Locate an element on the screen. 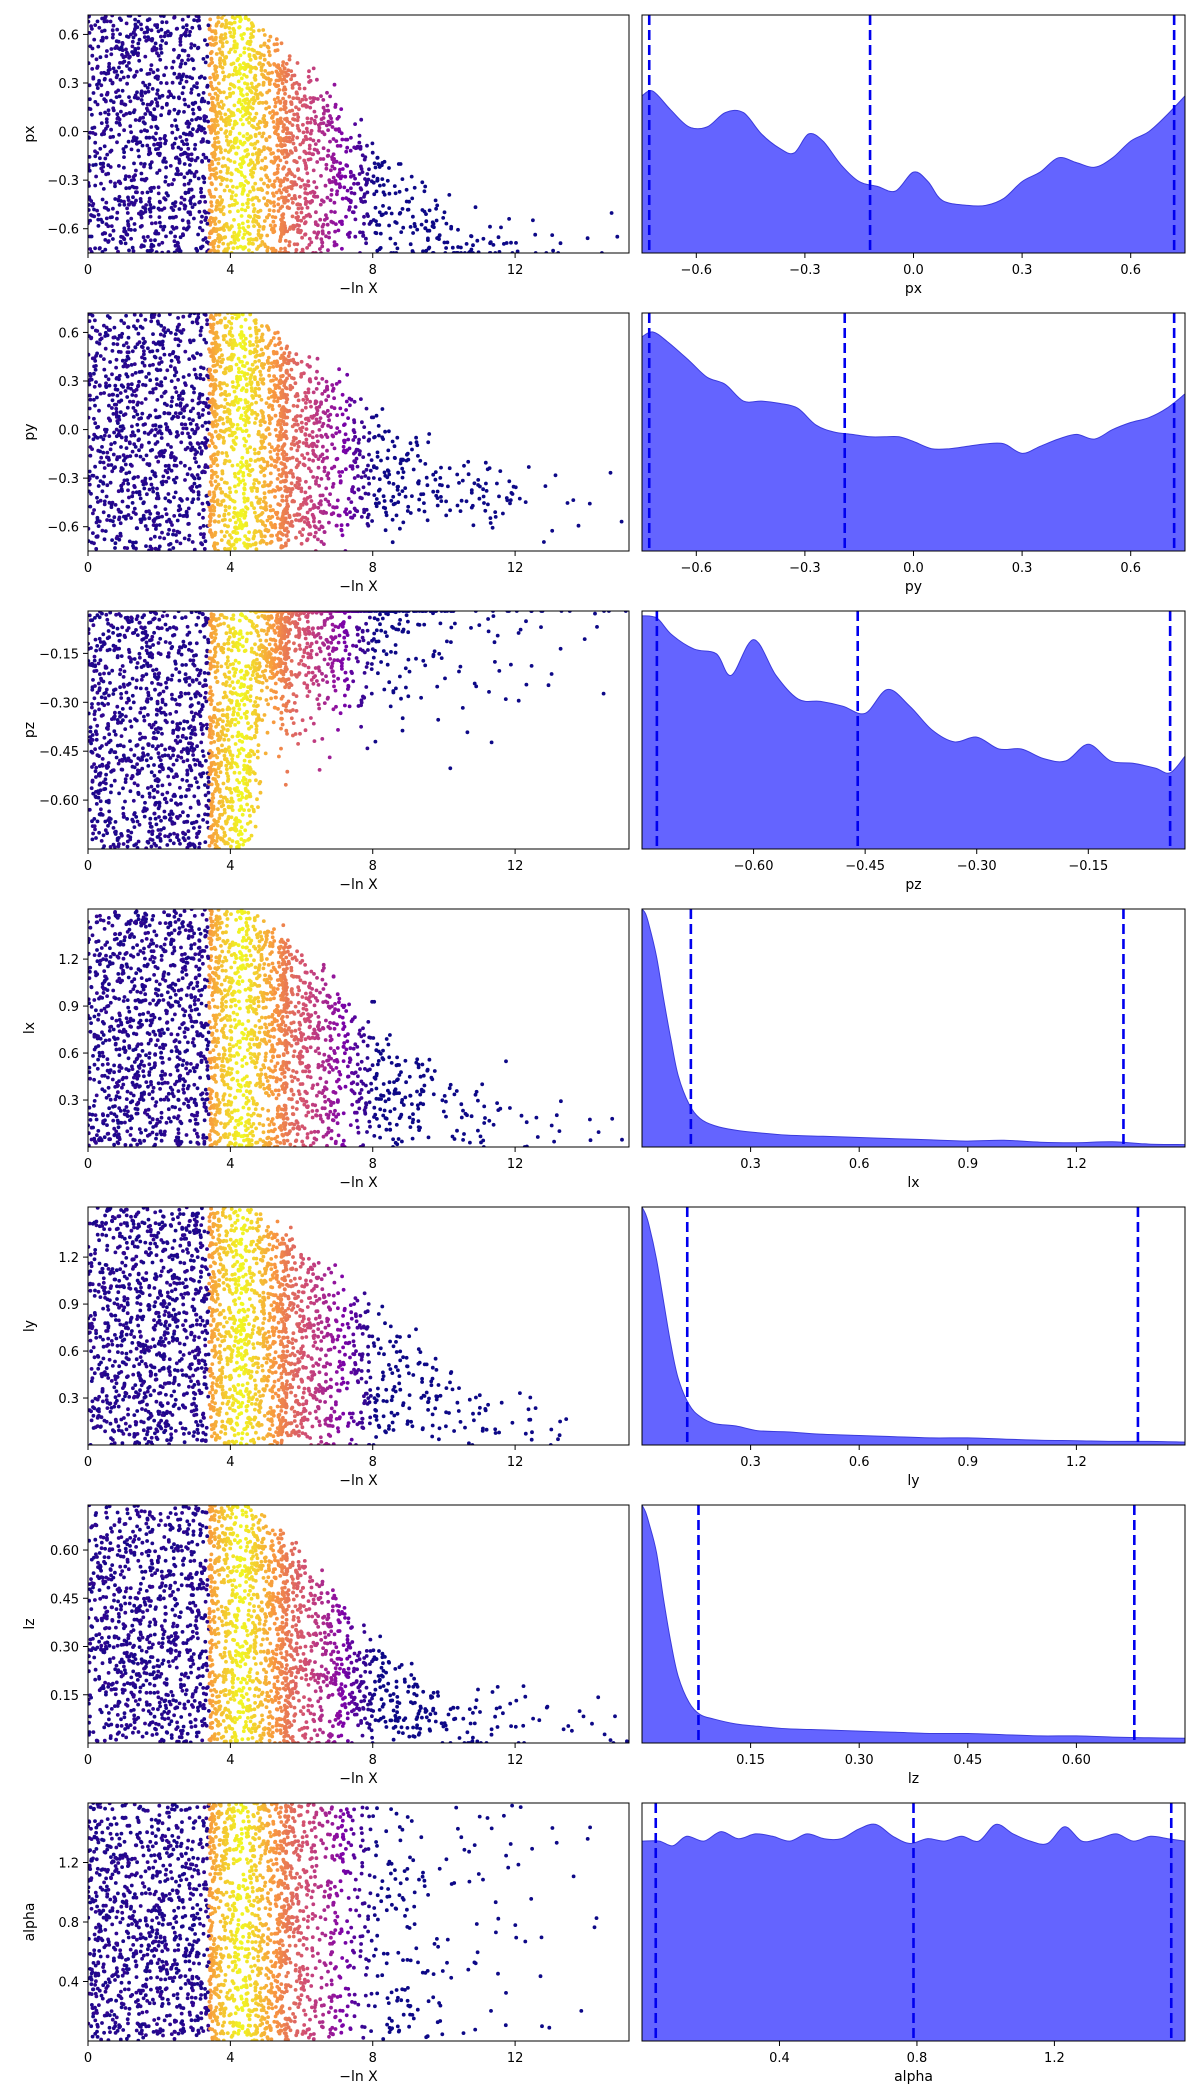  x-tick-label: −0.6 is located at coordinates (697, 270).